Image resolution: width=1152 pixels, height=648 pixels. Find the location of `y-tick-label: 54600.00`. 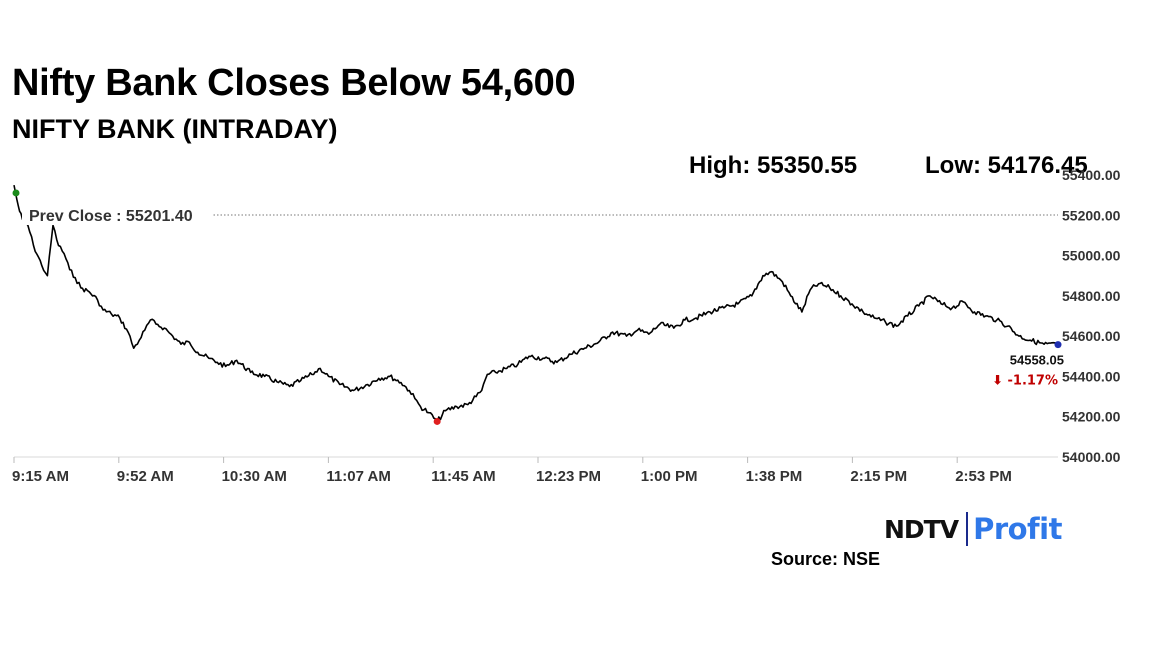

y-tick-label: 54600.00 is located at coordinates (1091, 336).